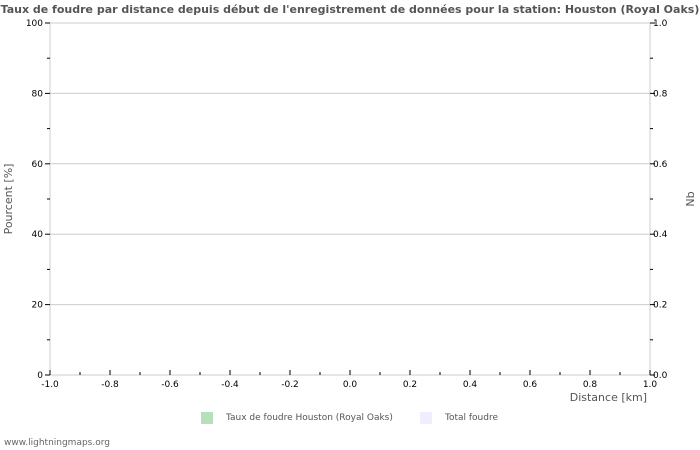 This screenshot has width=700, height=450. I want to click on y-right-tick-label: 0.2, so click(660, 306).